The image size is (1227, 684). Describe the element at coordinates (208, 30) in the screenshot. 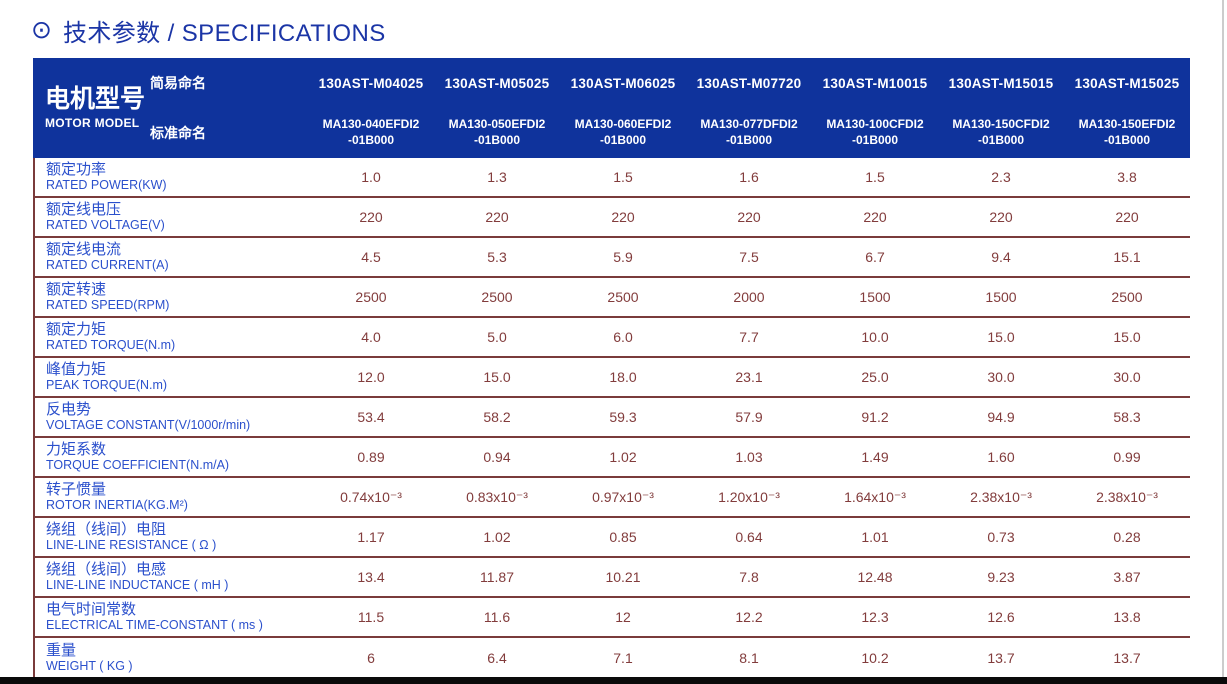

I see `page-title: ⊙ 技术参数 / SPECIFICATIONS` at that location.